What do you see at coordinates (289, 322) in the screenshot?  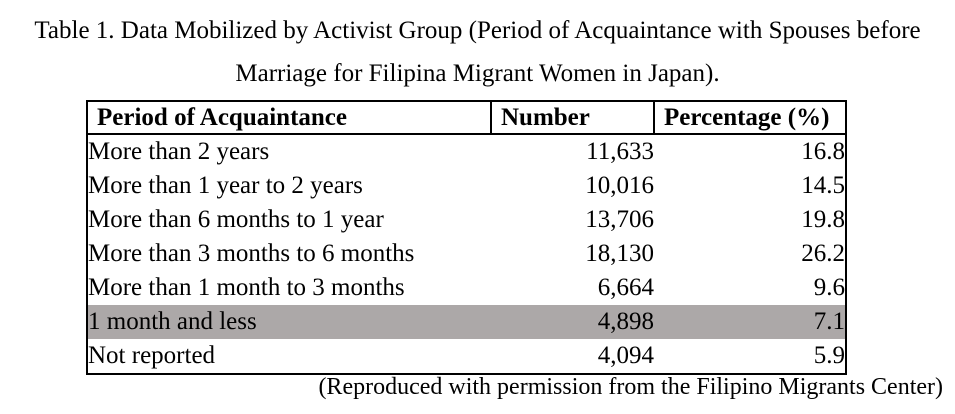 I see `period-cell: 1 month and less` at bounding box center [289, 322].